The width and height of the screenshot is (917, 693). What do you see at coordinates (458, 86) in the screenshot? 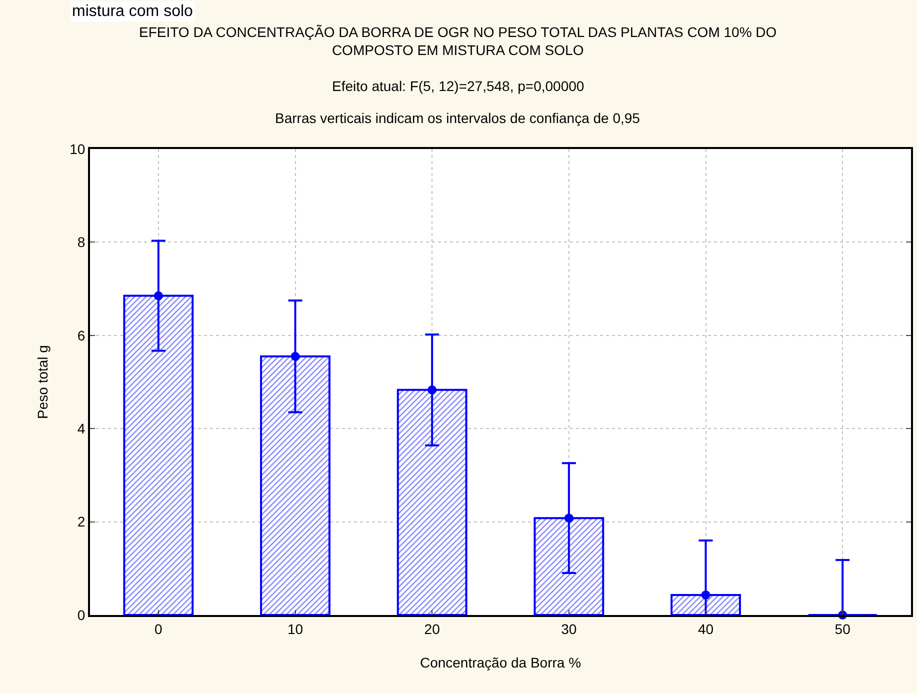
I see `chart-subtitle: Efeito atual: F(5, 12)=27,548, p=0,00000` at bounding box center [458, 86].